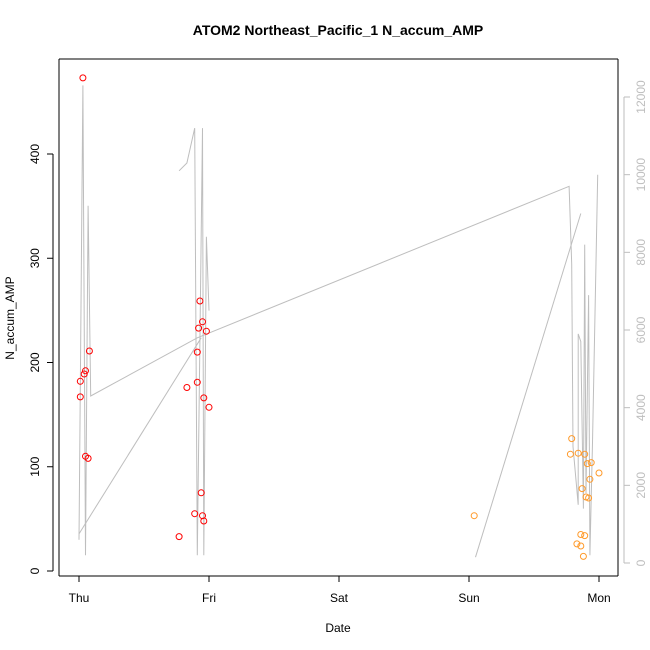  Describe the element at coordinates (35, 466) in the screenshot. I see `y-tick-label: 100` at that location.